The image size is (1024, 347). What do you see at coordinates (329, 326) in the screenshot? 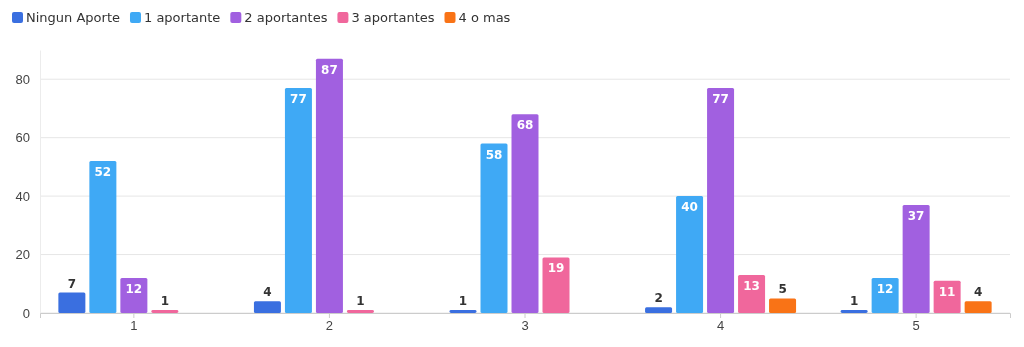
I see `x-tick-label: 2` at bounding box center [329, 326].